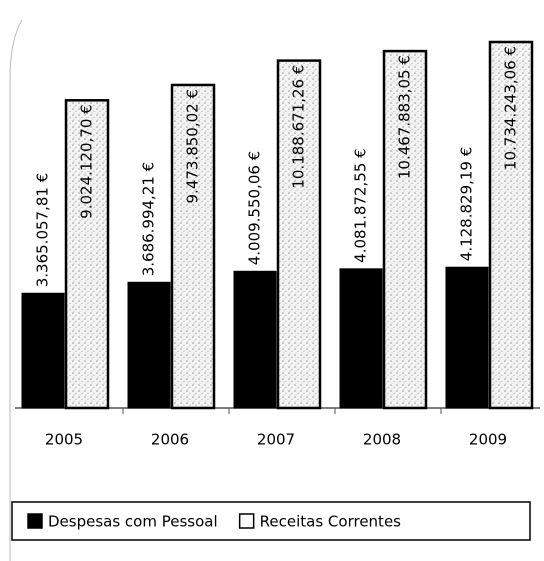  Describe the element at coordinates (16, 290) in the screenshot. I see `frame-edge` at that location.